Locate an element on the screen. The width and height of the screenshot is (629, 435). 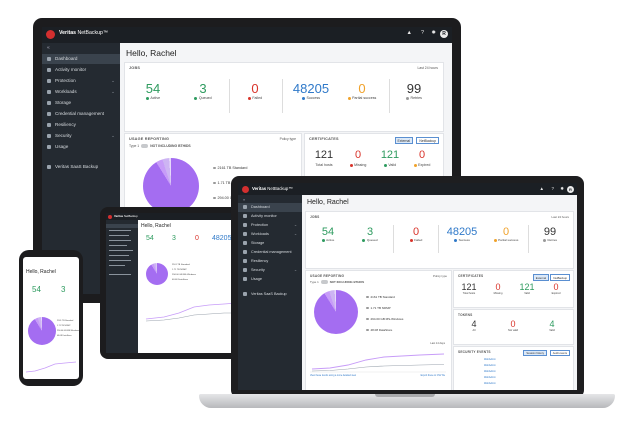
usage-icon is located at coordinates (49, 146).